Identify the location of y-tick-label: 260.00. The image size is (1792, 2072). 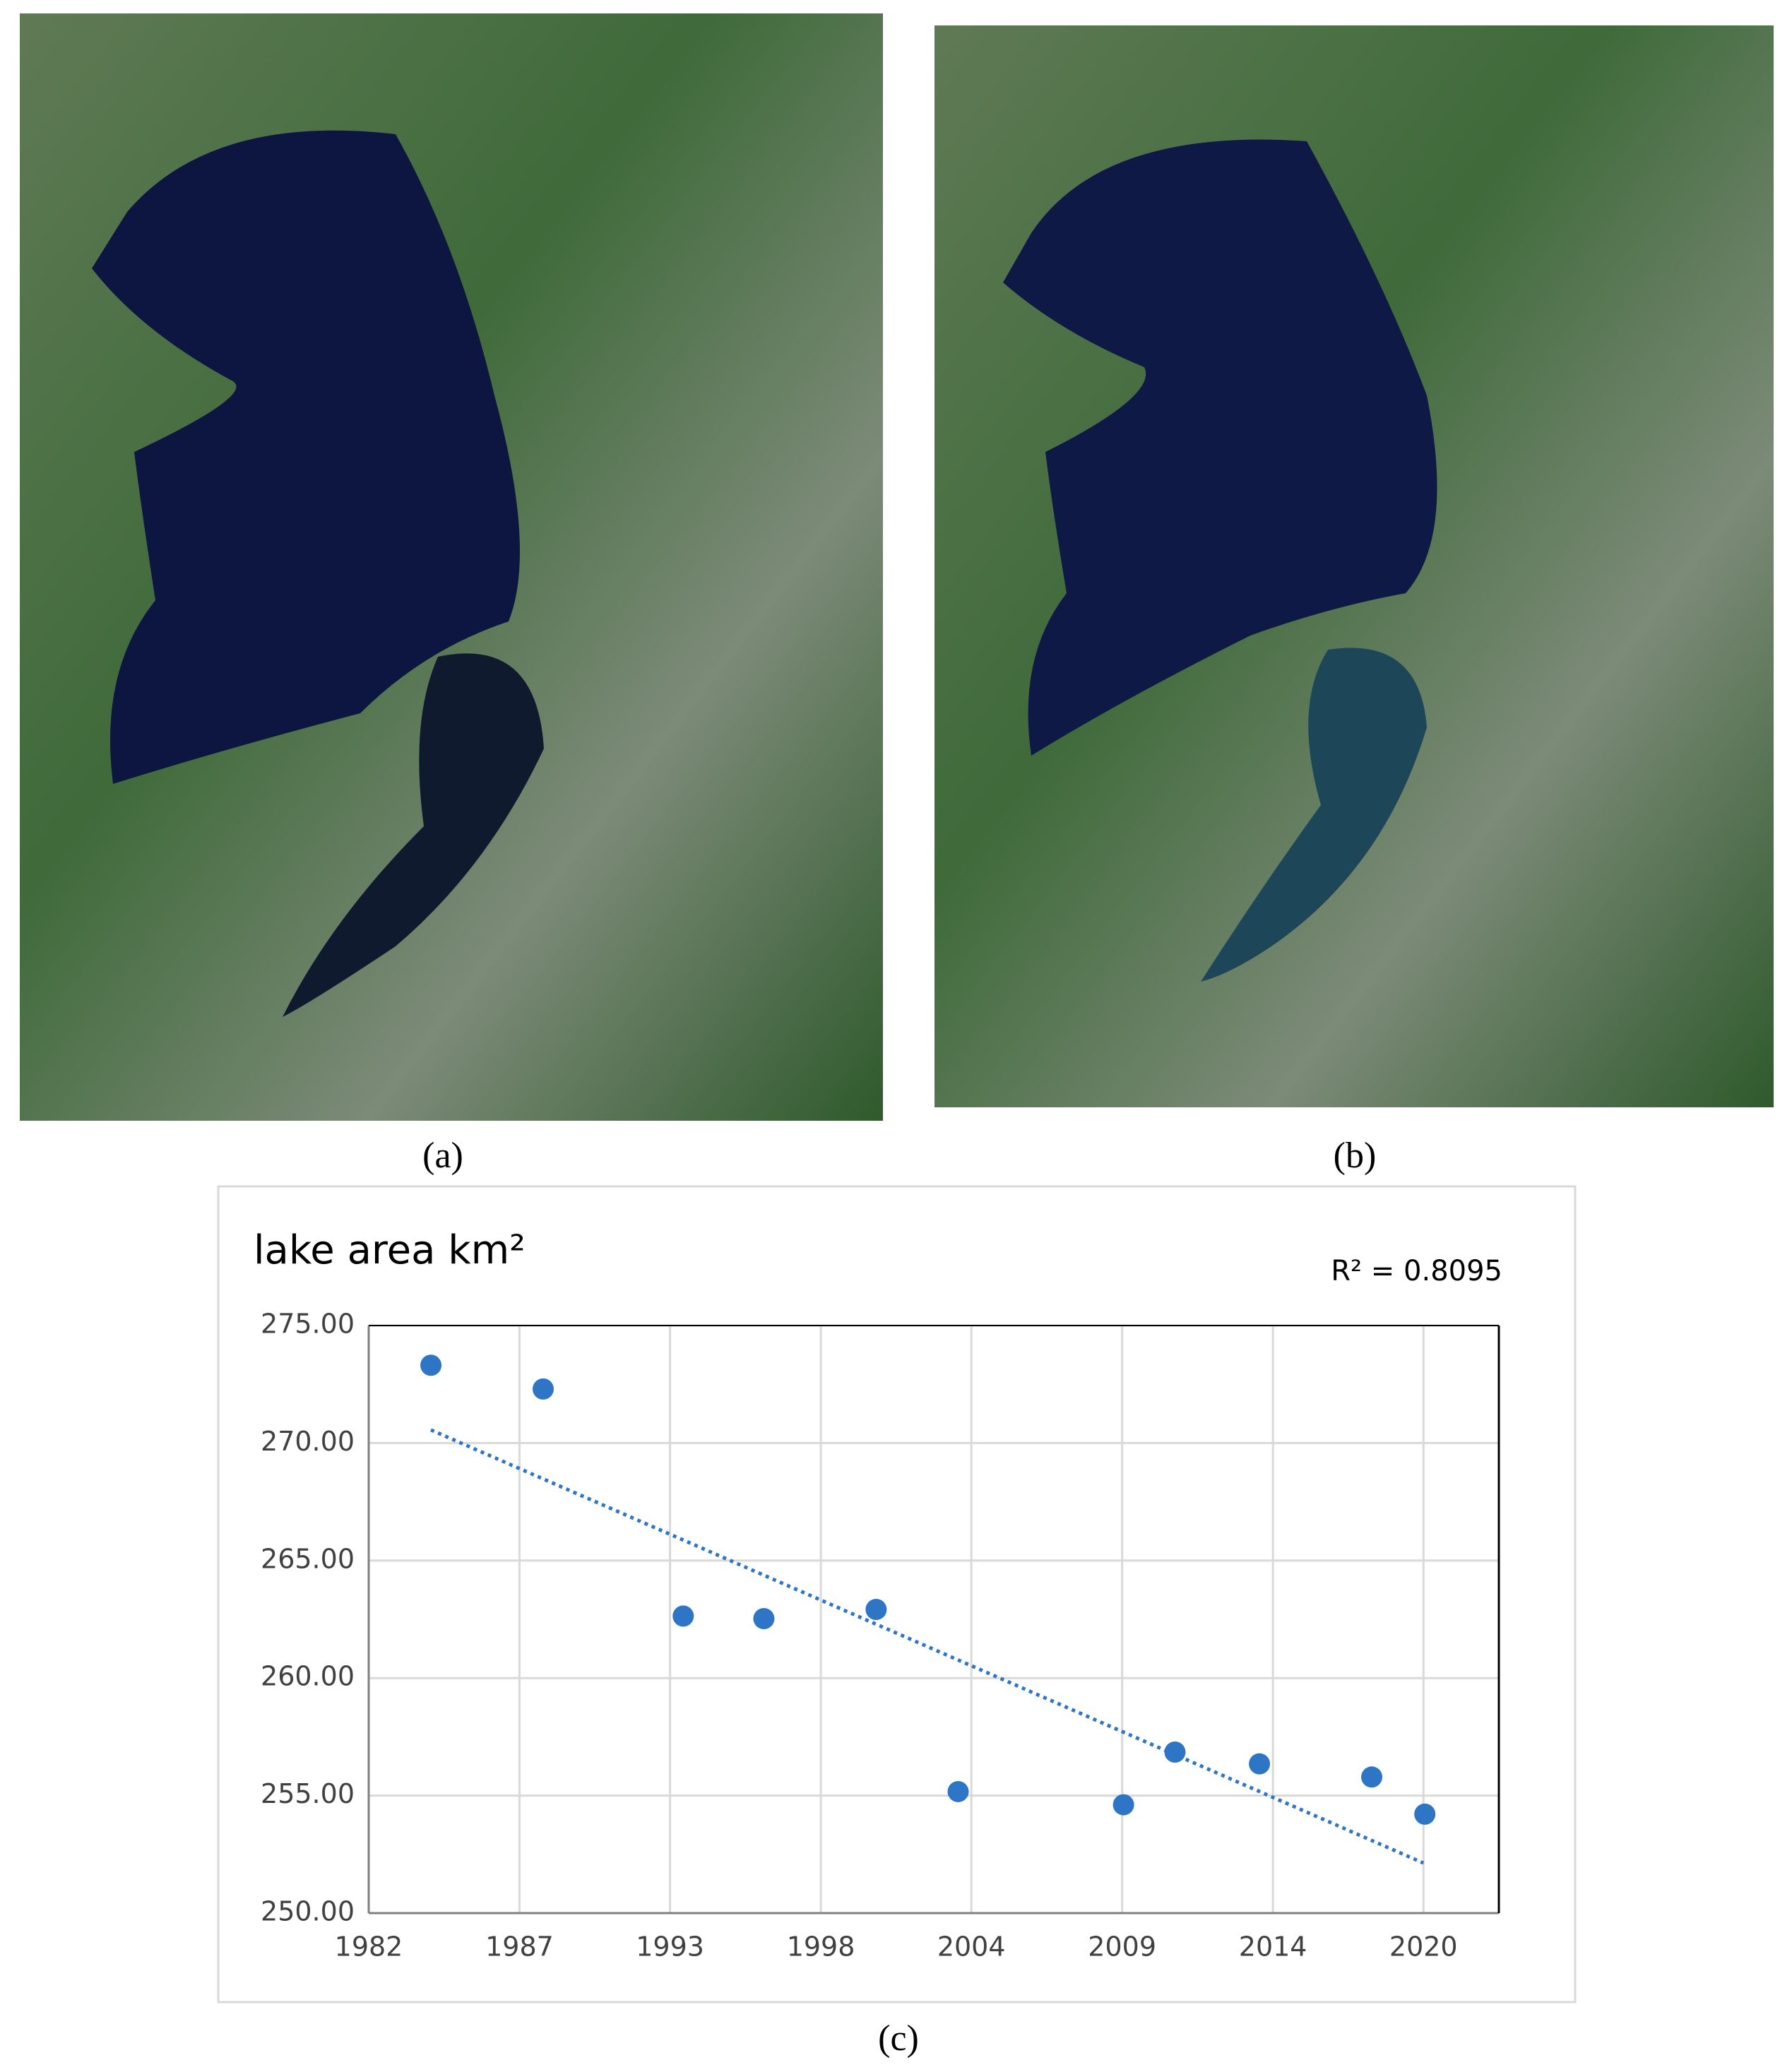
(308, 1676).